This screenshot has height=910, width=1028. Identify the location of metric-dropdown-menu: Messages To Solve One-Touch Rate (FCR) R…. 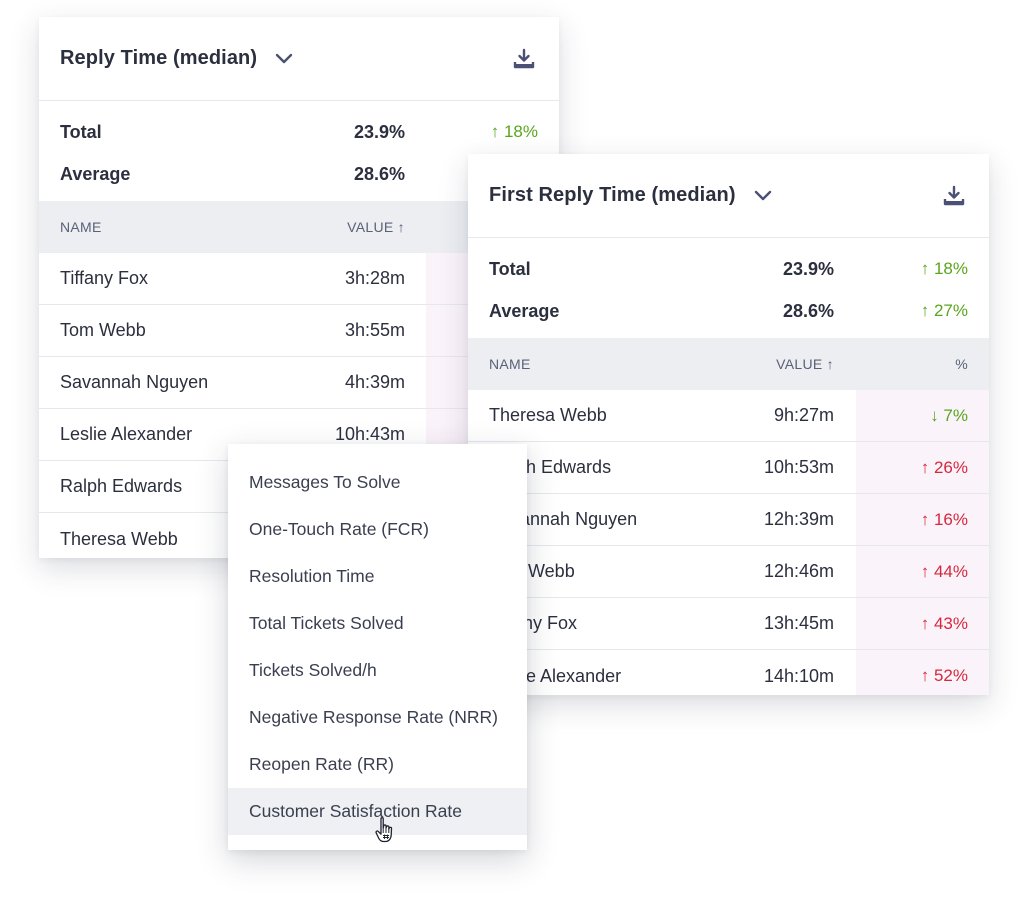
(377, 647).